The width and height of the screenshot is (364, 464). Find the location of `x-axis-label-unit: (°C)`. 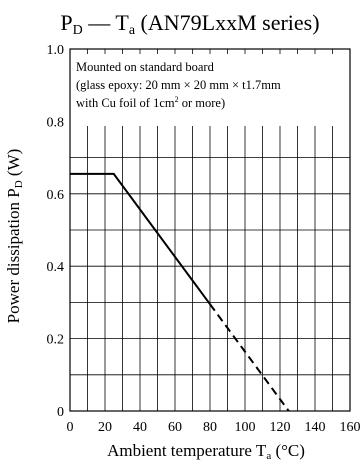

x-axis-label-unit: (°C) is located at coordinates (288, 450).